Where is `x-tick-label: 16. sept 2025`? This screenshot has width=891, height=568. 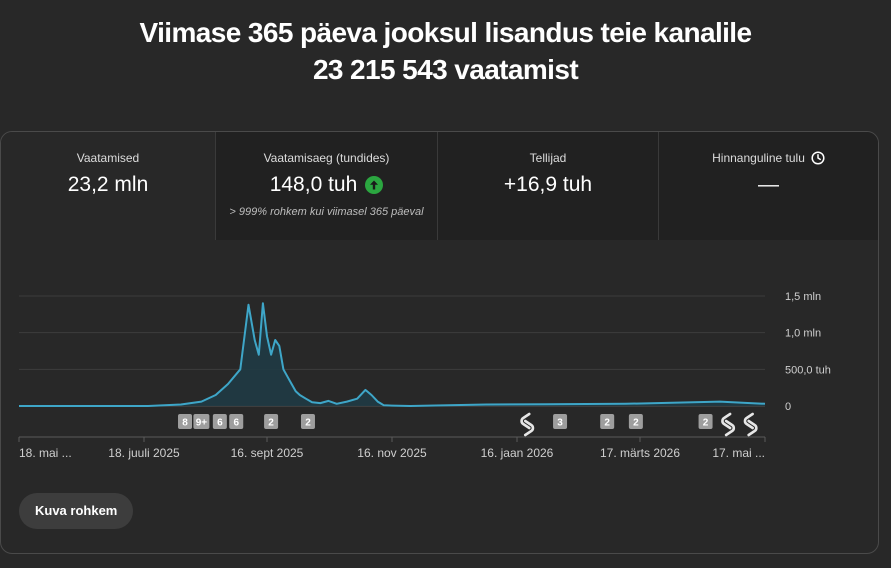 x-tick-label: 16. sept 2025 is located at coordinates (267, 453).